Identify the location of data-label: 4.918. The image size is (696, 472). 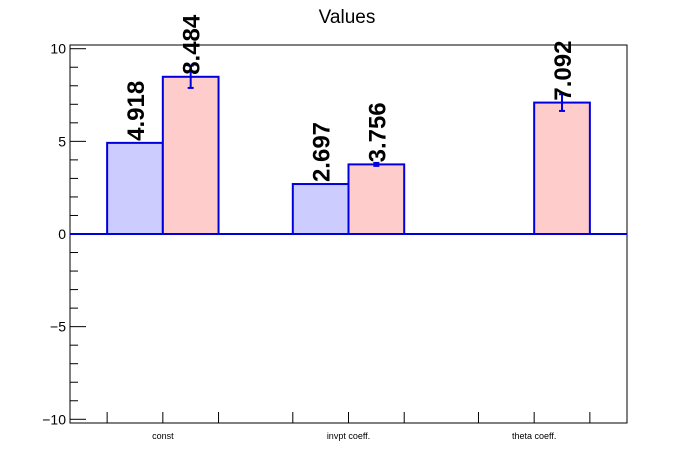
(136, 111).